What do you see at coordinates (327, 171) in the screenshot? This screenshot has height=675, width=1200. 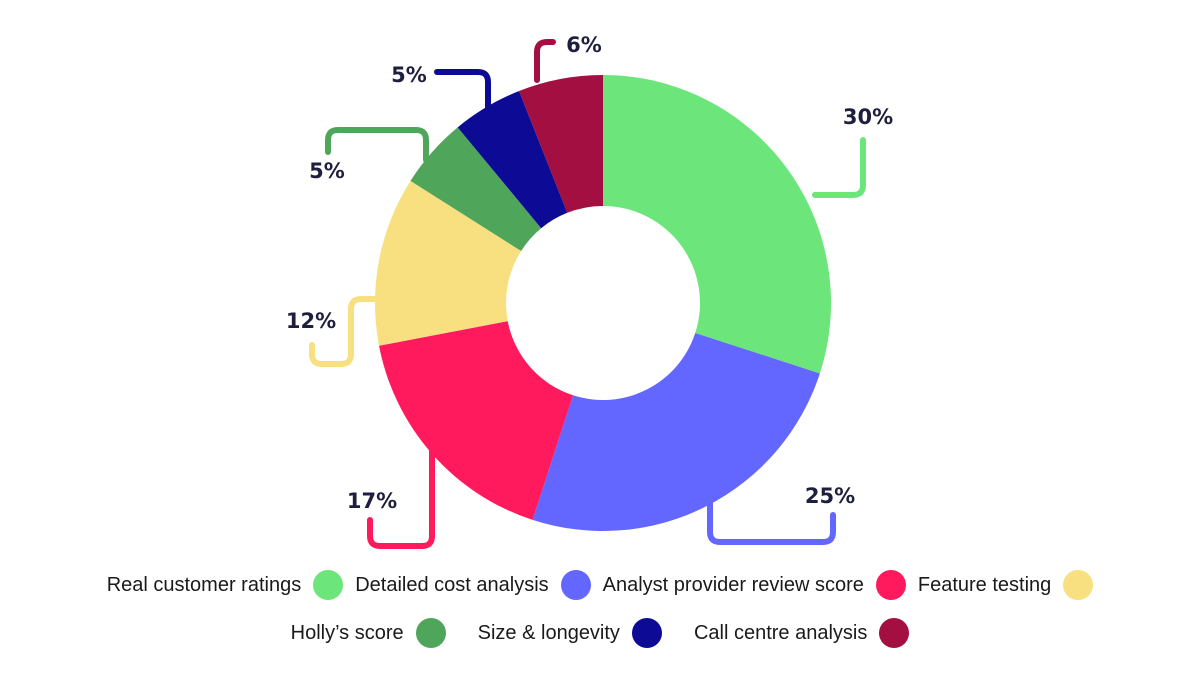 I see `data-label-holly-s-score: 5%` at bounding box center [327, 171].